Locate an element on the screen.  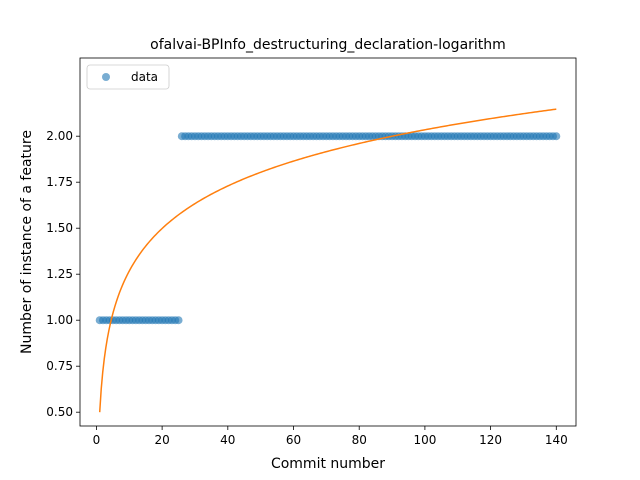
y-tick-label: 1.75 is located at coordinates (59, 182).